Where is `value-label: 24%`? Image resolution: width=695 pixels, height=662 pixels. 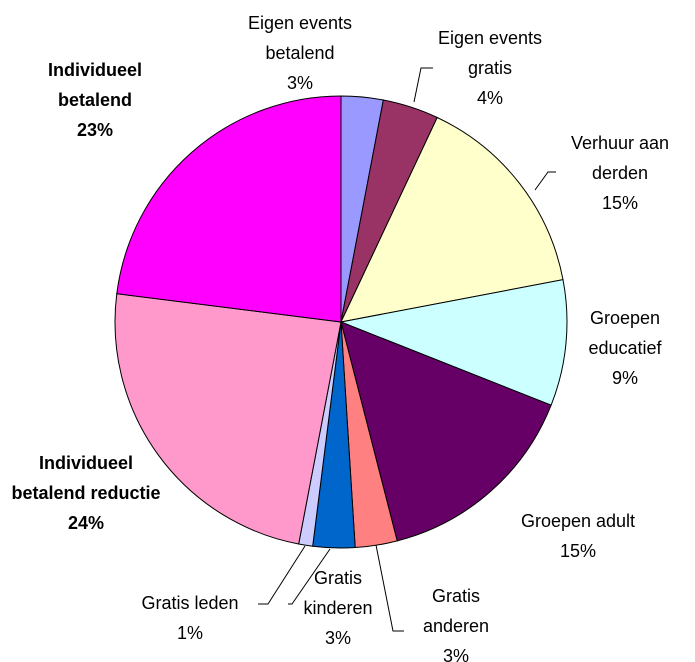 value-label: 24% is located at coordinates (86, 523).